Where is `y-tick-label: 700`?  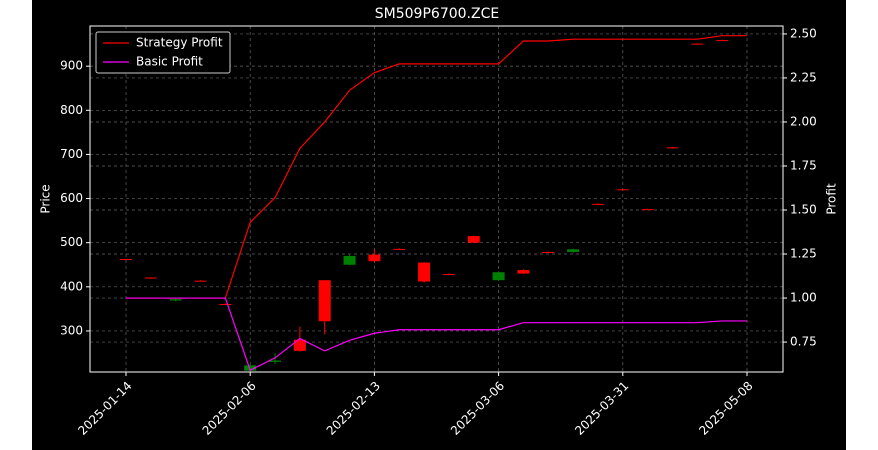 y-tick-label: 700 is located at coordinates (71, 154).